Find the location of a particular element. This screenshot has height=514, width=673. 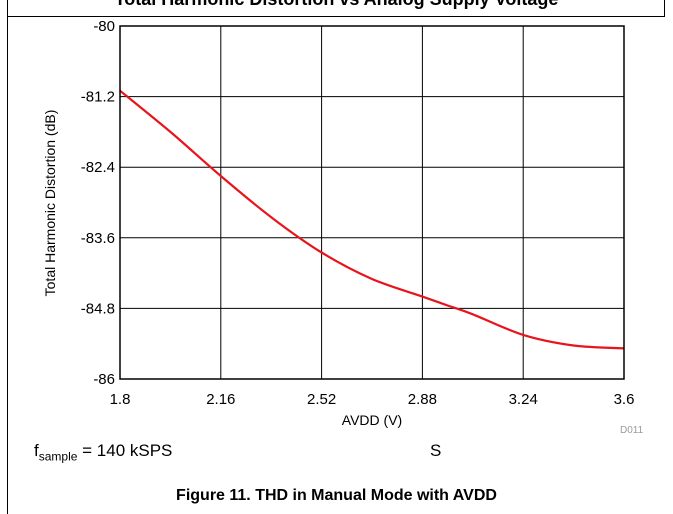

frame-left-border is located at coordinates (7, 257).